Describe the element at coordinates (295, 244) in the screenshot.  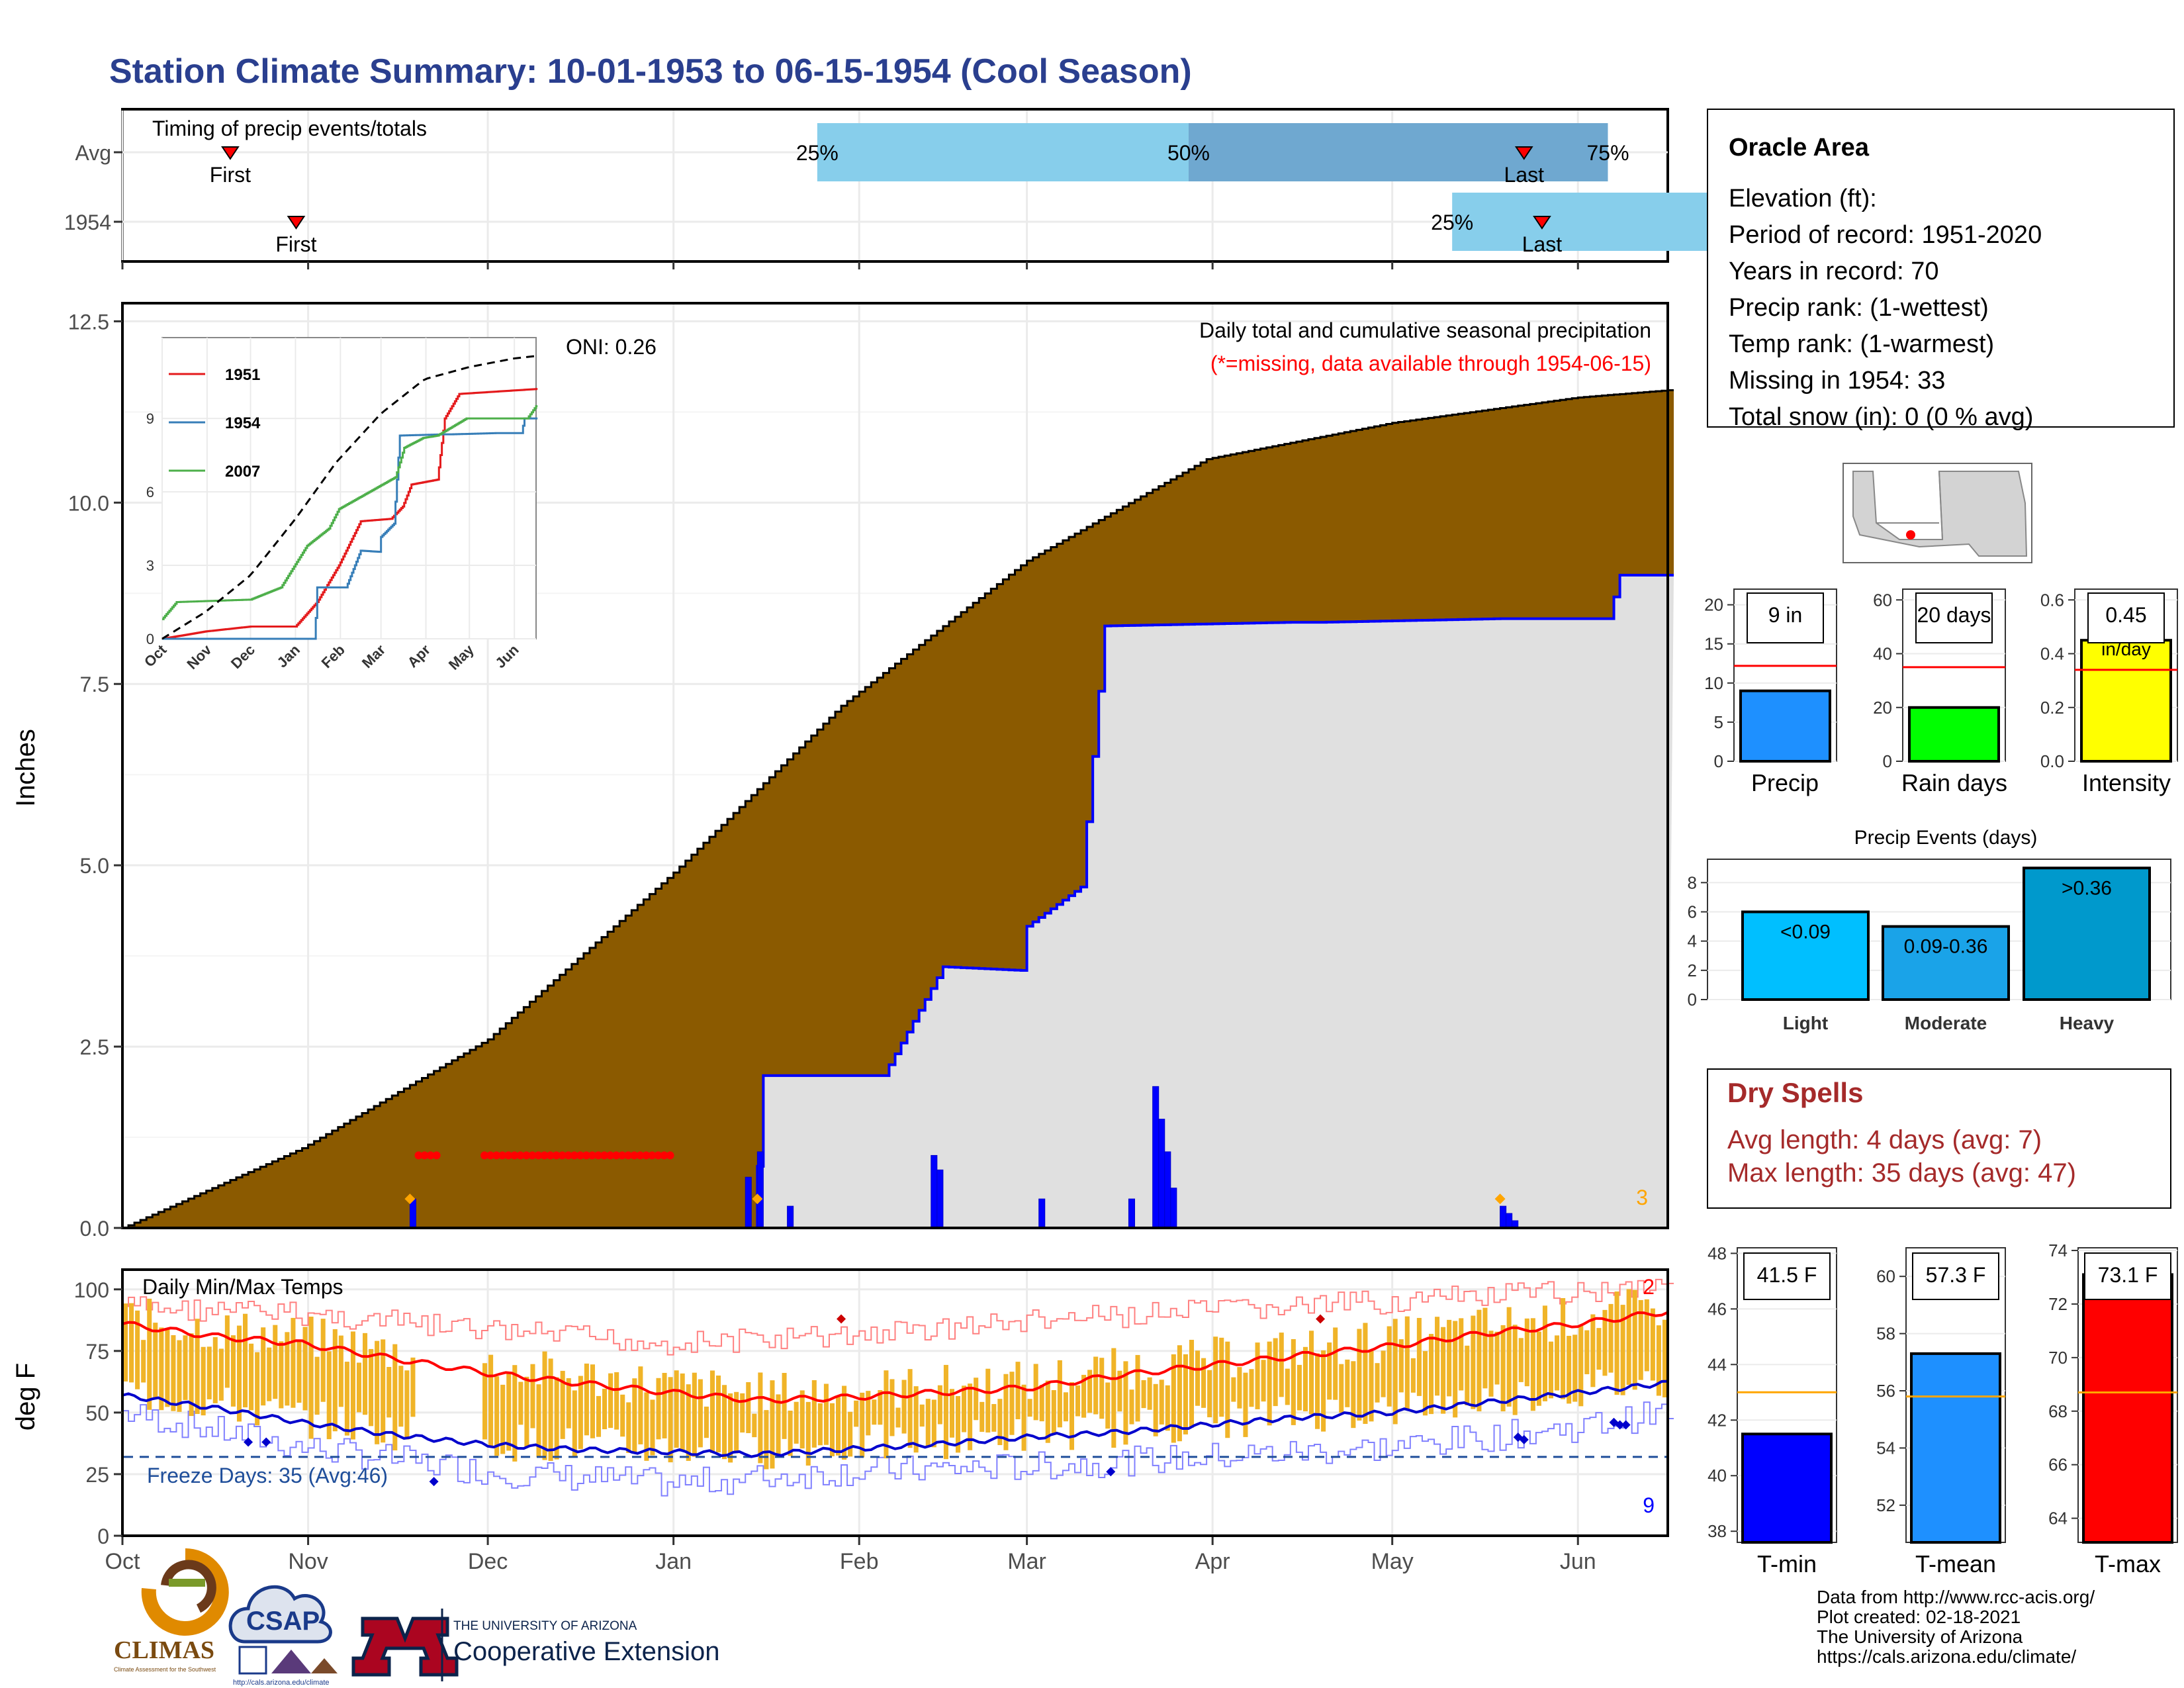
I see `timing-first-label: First` at that location.